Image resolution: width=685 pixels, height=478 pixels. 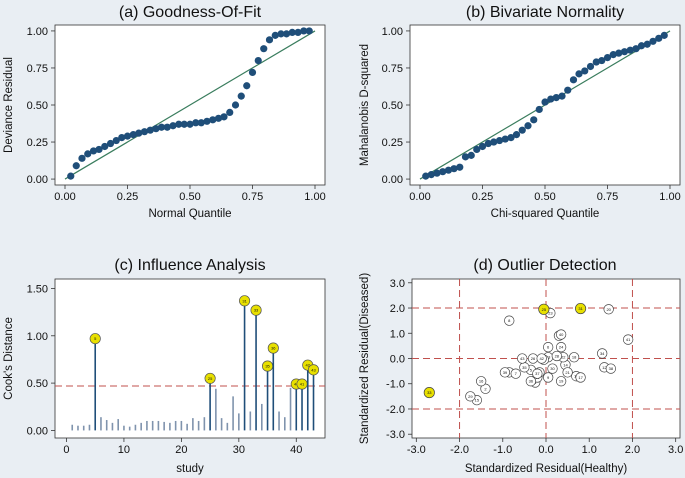 I want to click on study-label: 43, so click(x=313, y=369).